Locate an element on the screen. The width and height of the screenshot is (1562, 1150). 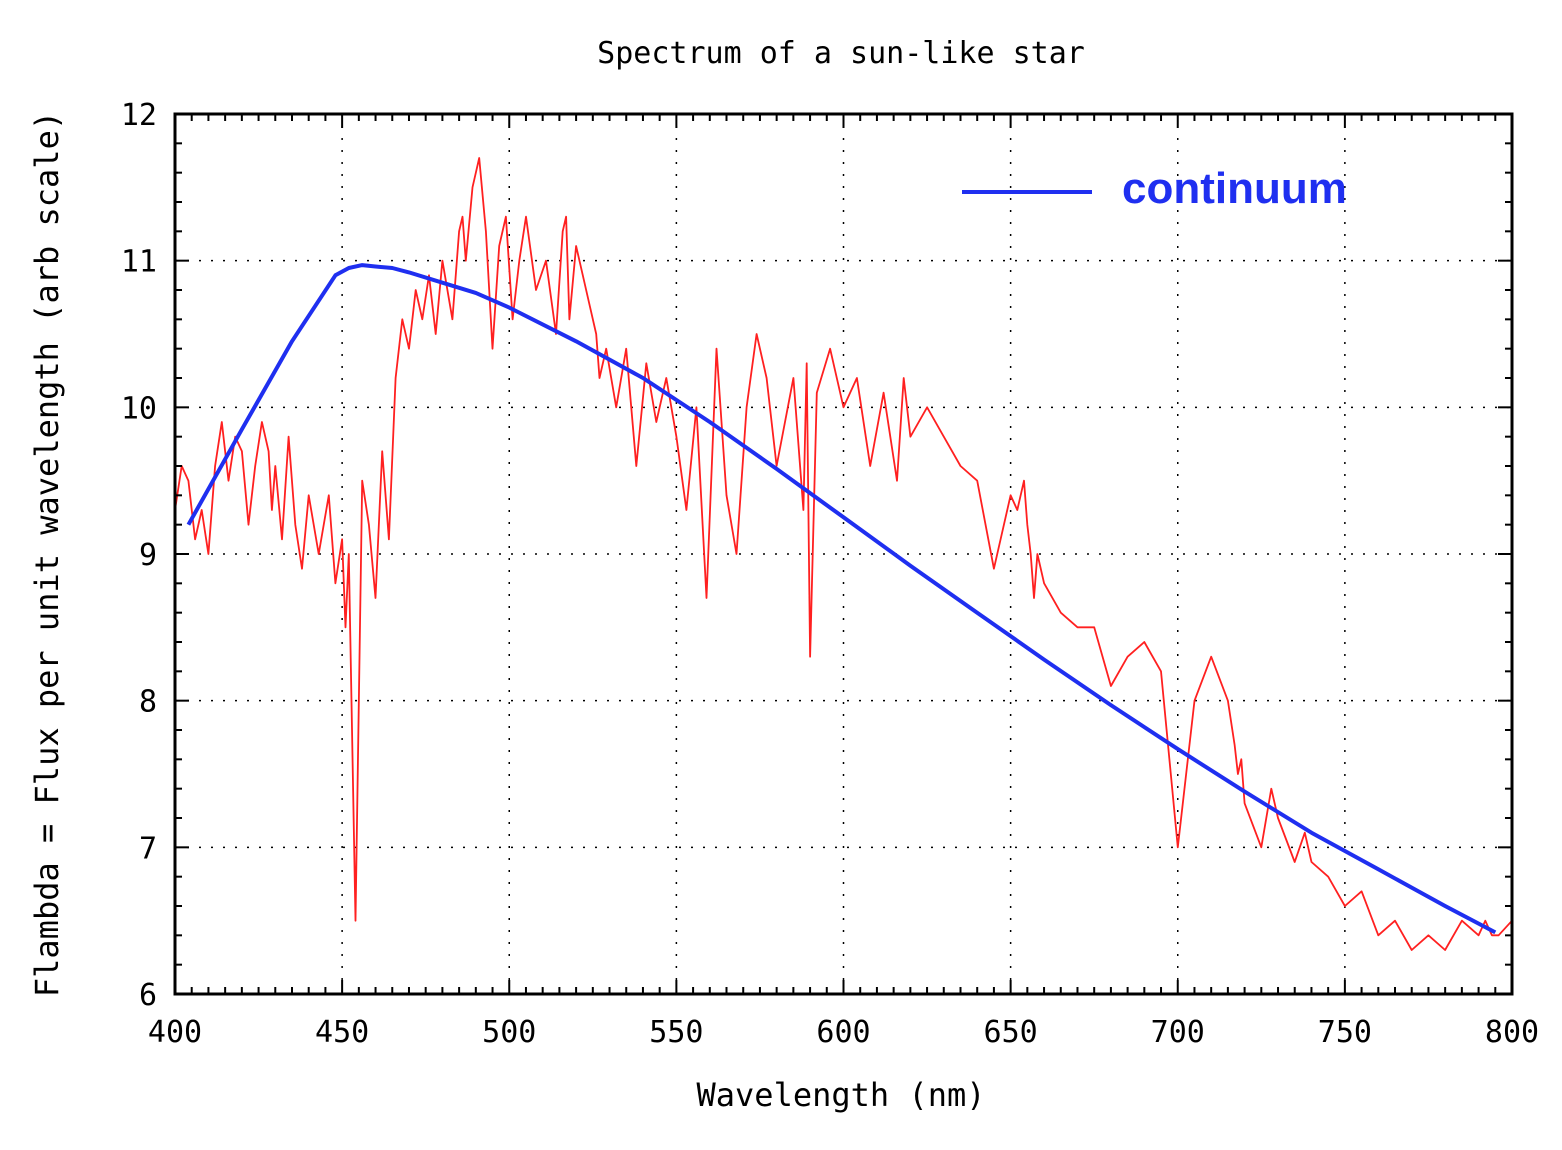
x-tick-label: 550 is located at coordinates (676, 1032).